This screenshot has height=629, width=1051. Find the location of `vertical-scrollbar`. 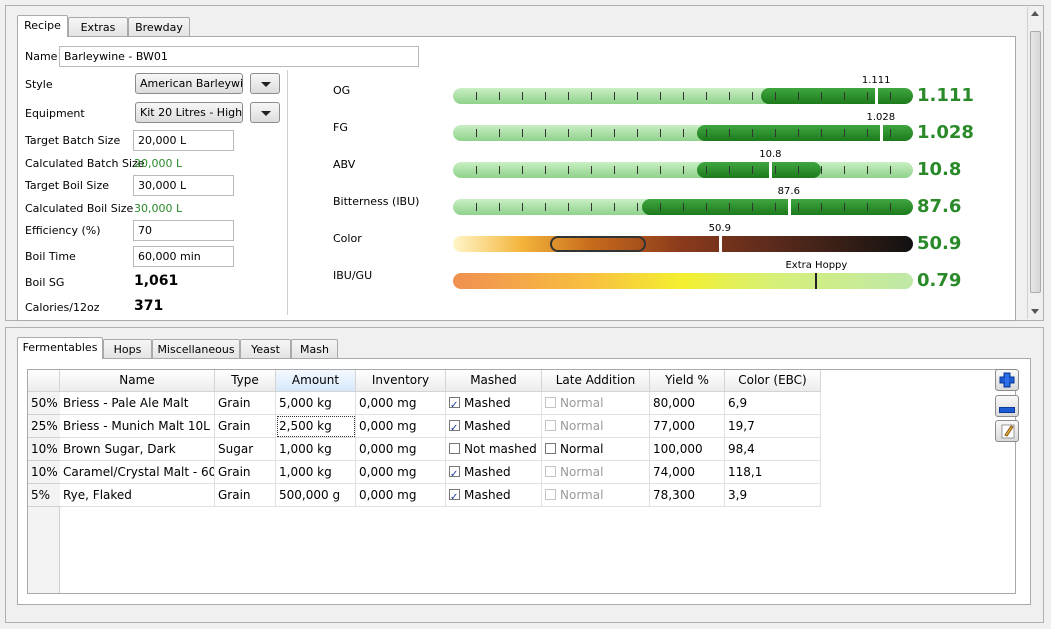

vertical-scrollbar is located at coordinates (1034, 163).